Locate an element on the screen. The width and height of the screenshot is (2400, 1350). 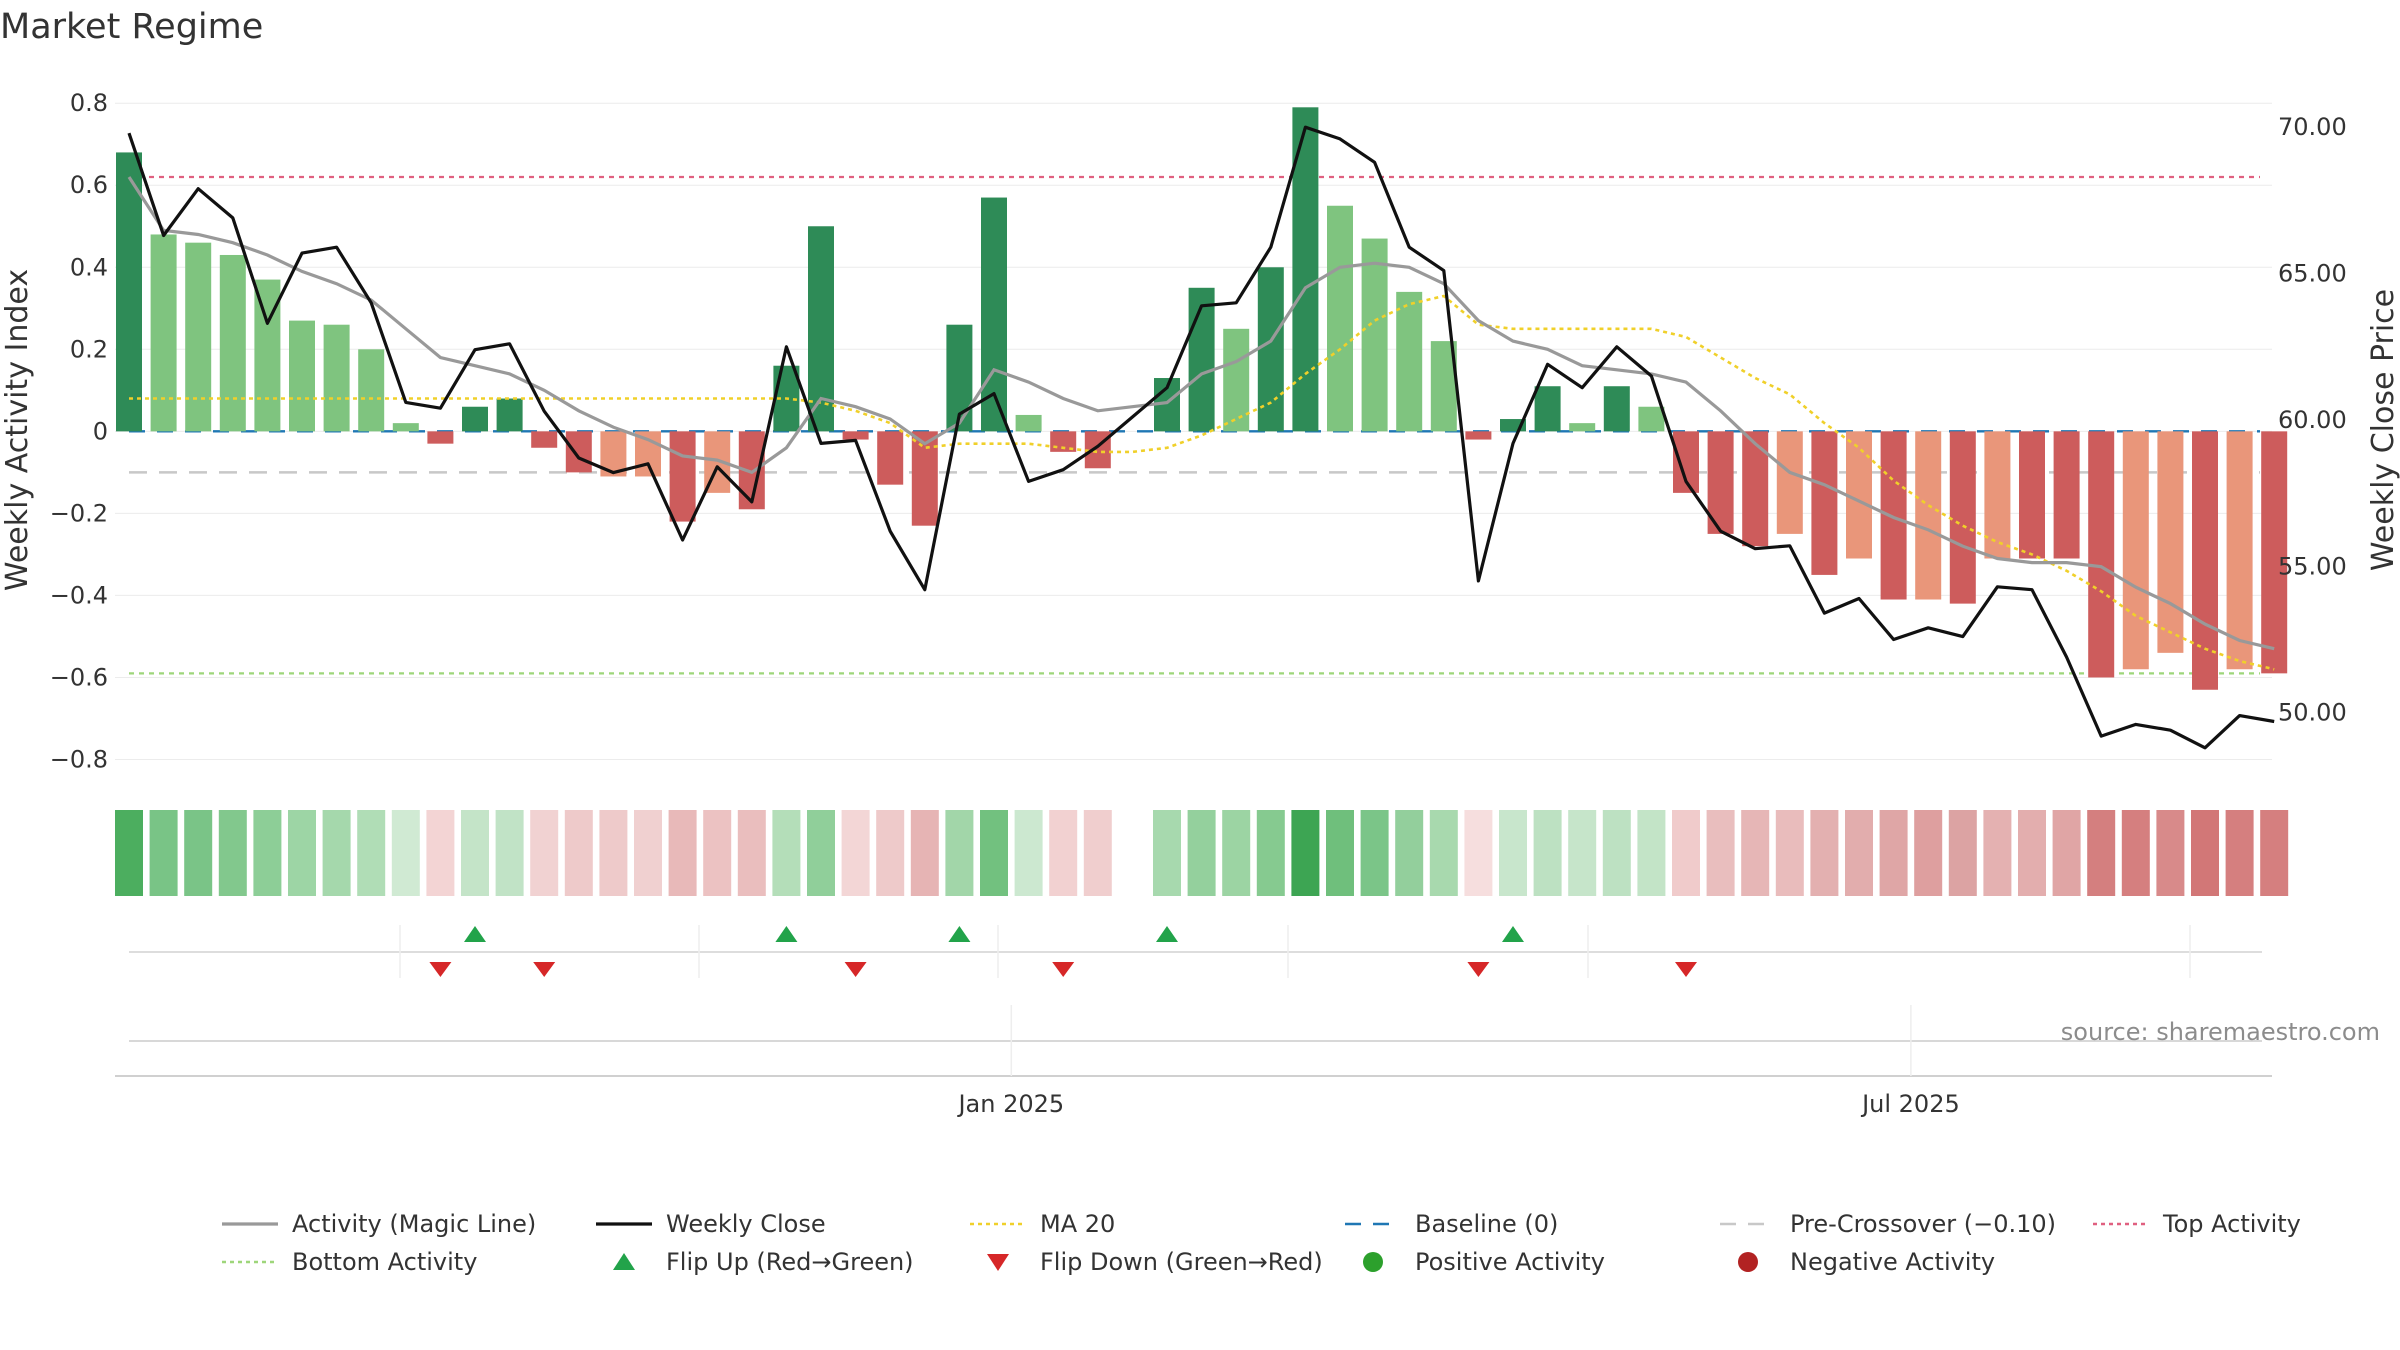
left-y-tick-label: −0.4 is located at coordinates (79, 595).